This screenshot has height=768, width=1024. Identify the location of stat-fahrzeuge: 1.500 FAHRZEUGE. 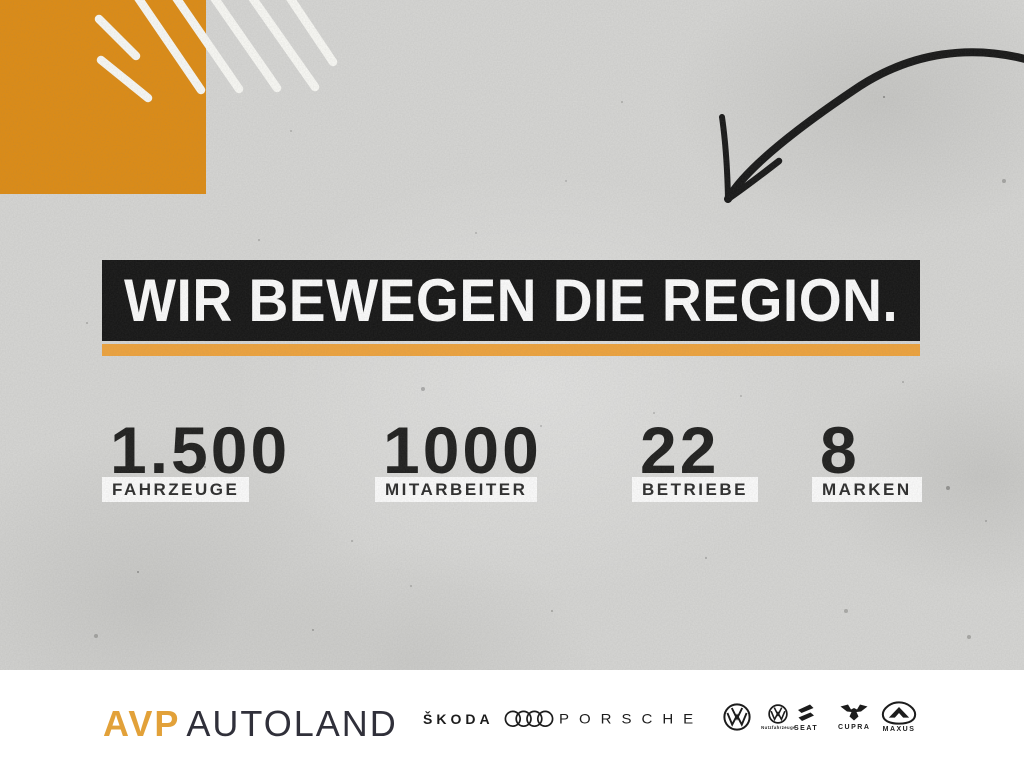
(196, 457).